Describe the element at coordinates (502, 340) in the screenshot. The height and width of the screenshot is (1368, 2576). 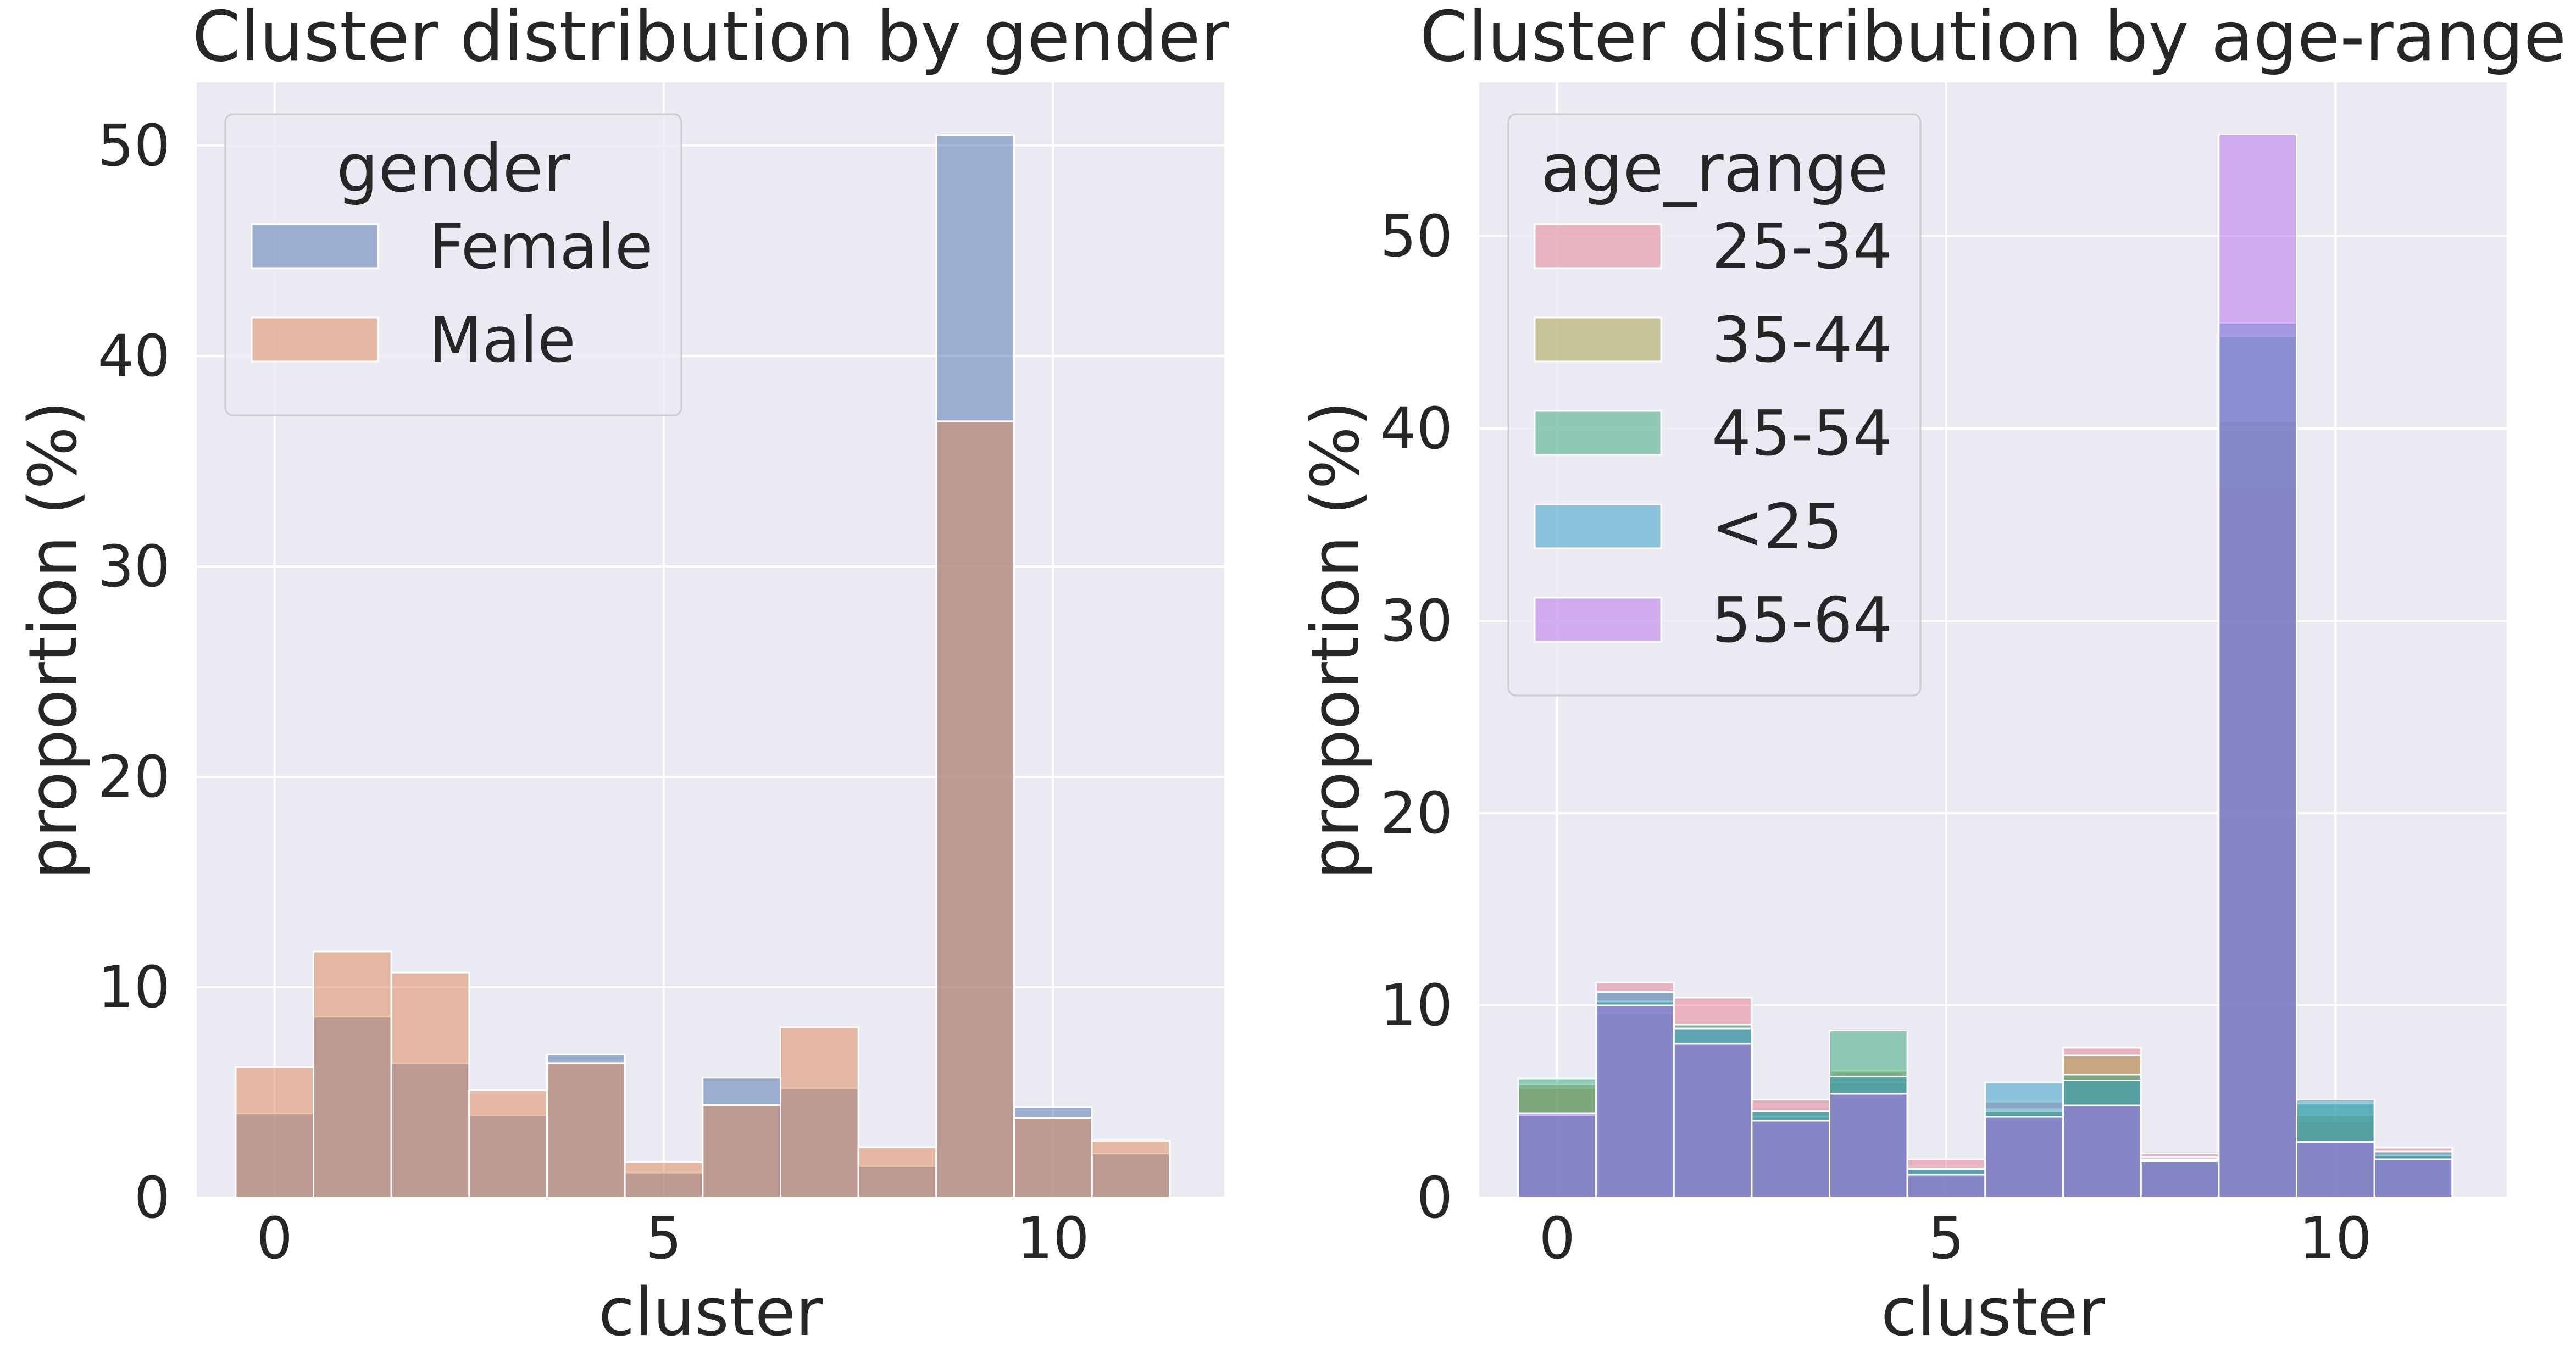
I see `legend-label-male: Male` at that location.